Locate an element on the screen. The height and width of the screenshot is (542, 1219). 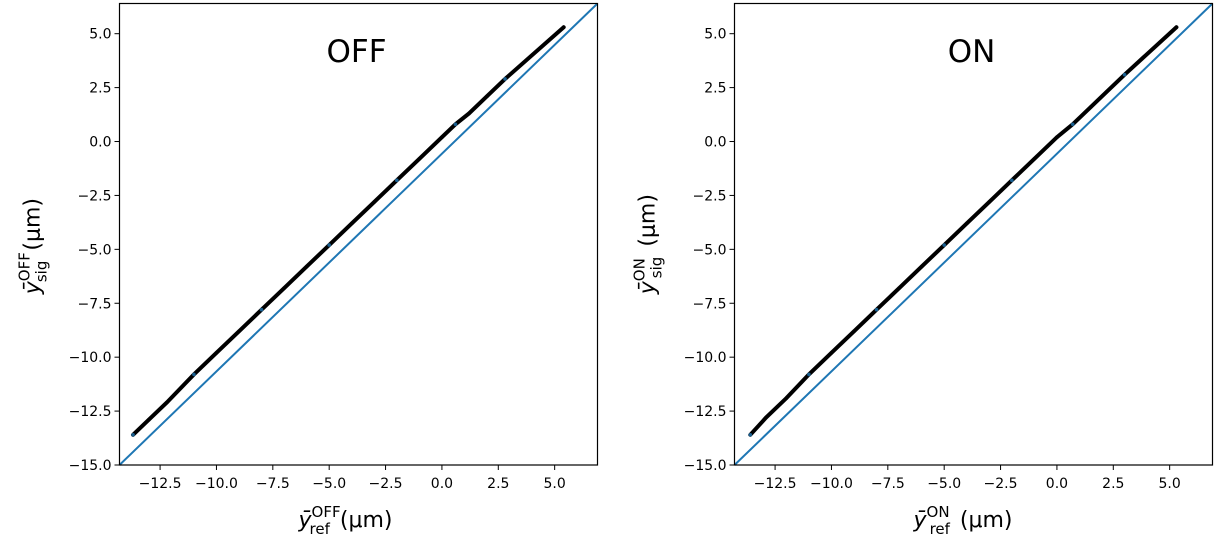
chart-title: ON is located at coordinates (972, 52).